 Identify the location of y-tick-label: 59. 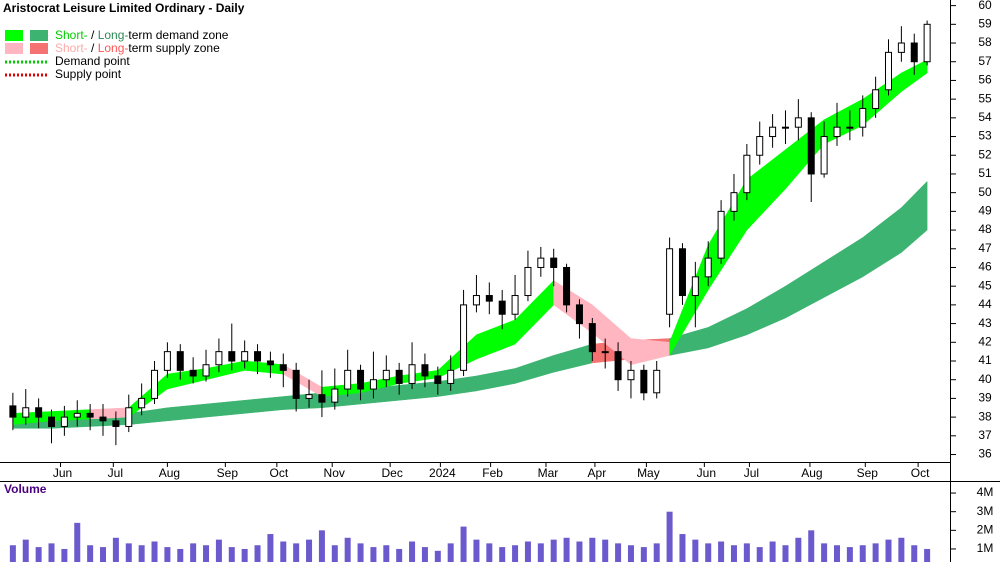
(985, 23).